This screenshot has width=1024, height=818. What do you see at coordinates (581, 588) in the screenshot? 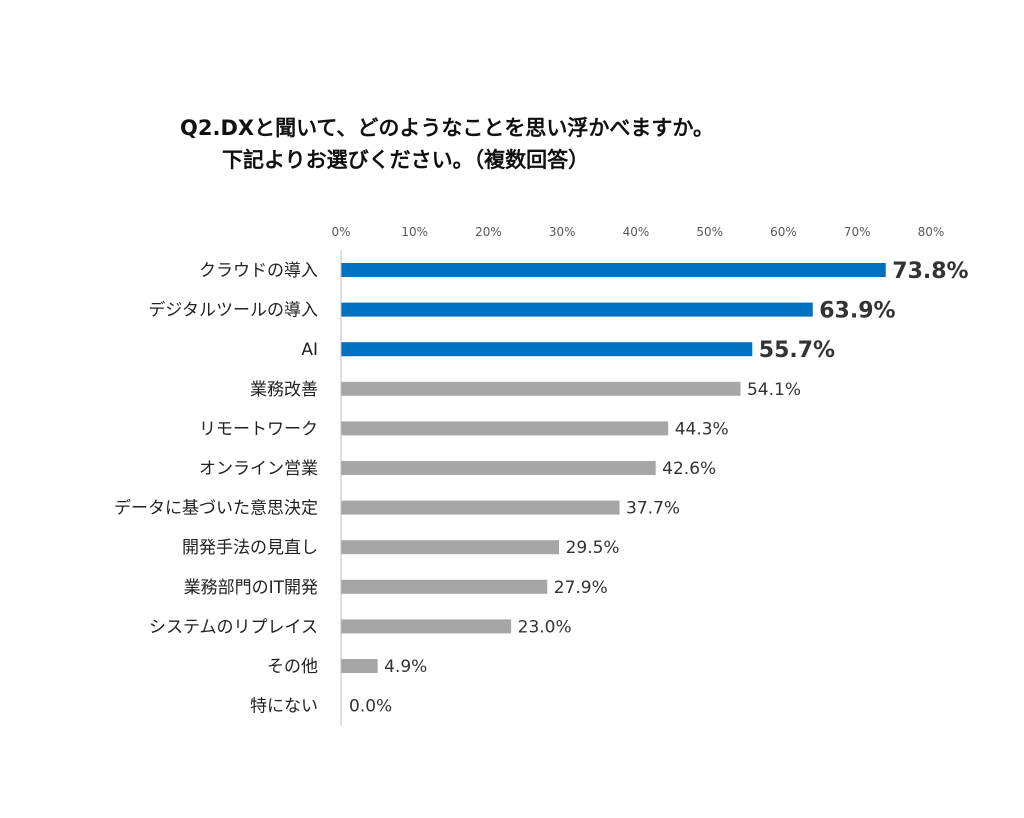
I see `data-label: 27.9%` at bounding box center [581, 588].